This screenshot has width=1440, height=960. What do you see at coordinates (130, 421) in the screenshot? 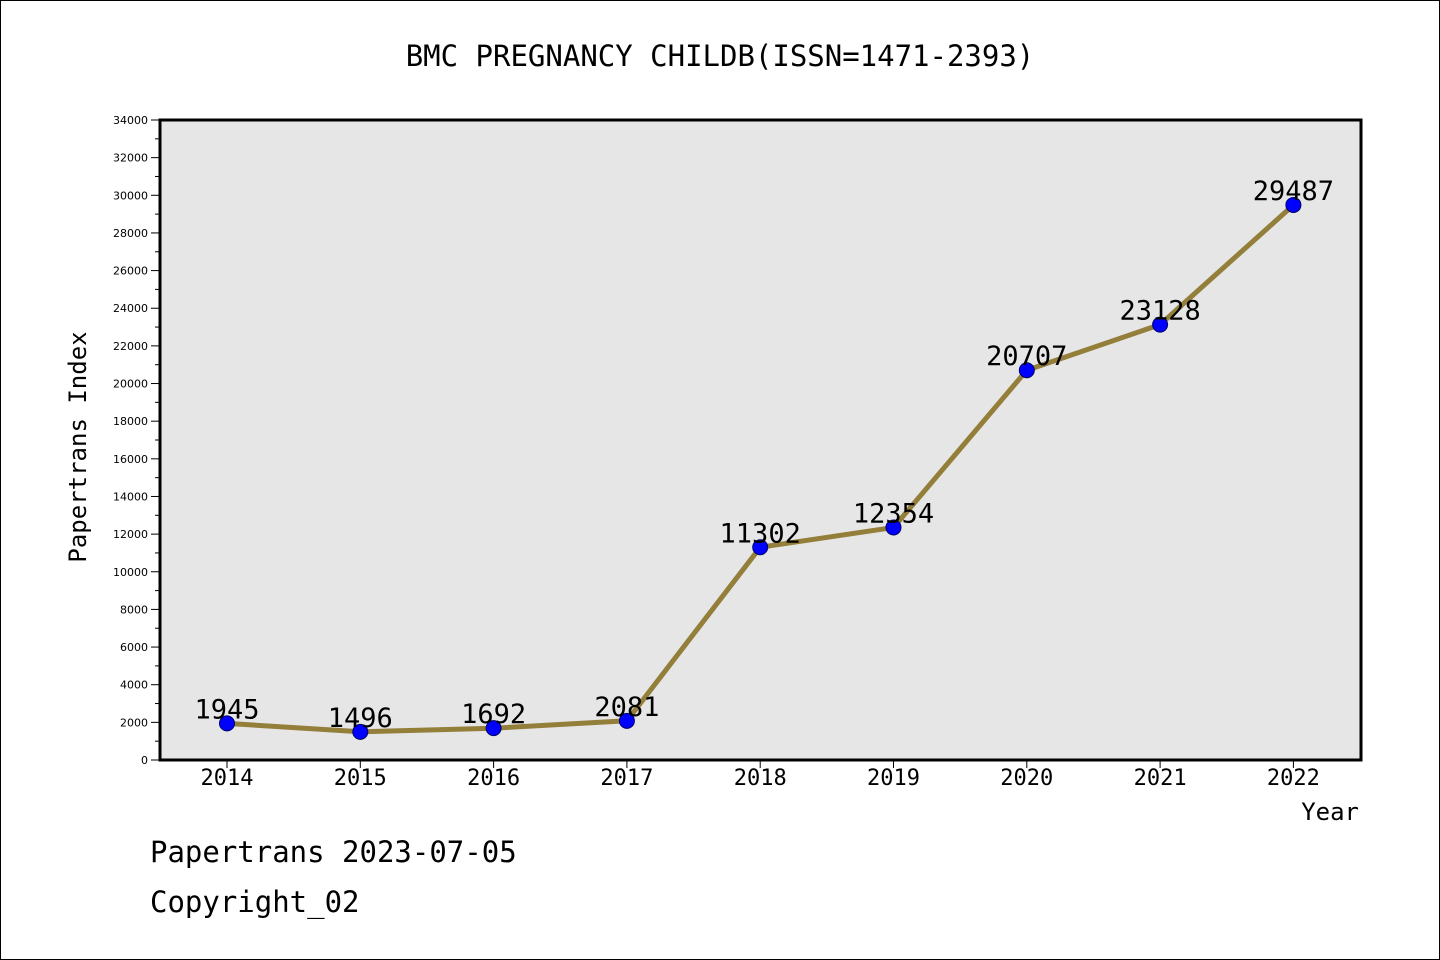
I see `y-tick-label: 18000` at bounding box center [130, 421].